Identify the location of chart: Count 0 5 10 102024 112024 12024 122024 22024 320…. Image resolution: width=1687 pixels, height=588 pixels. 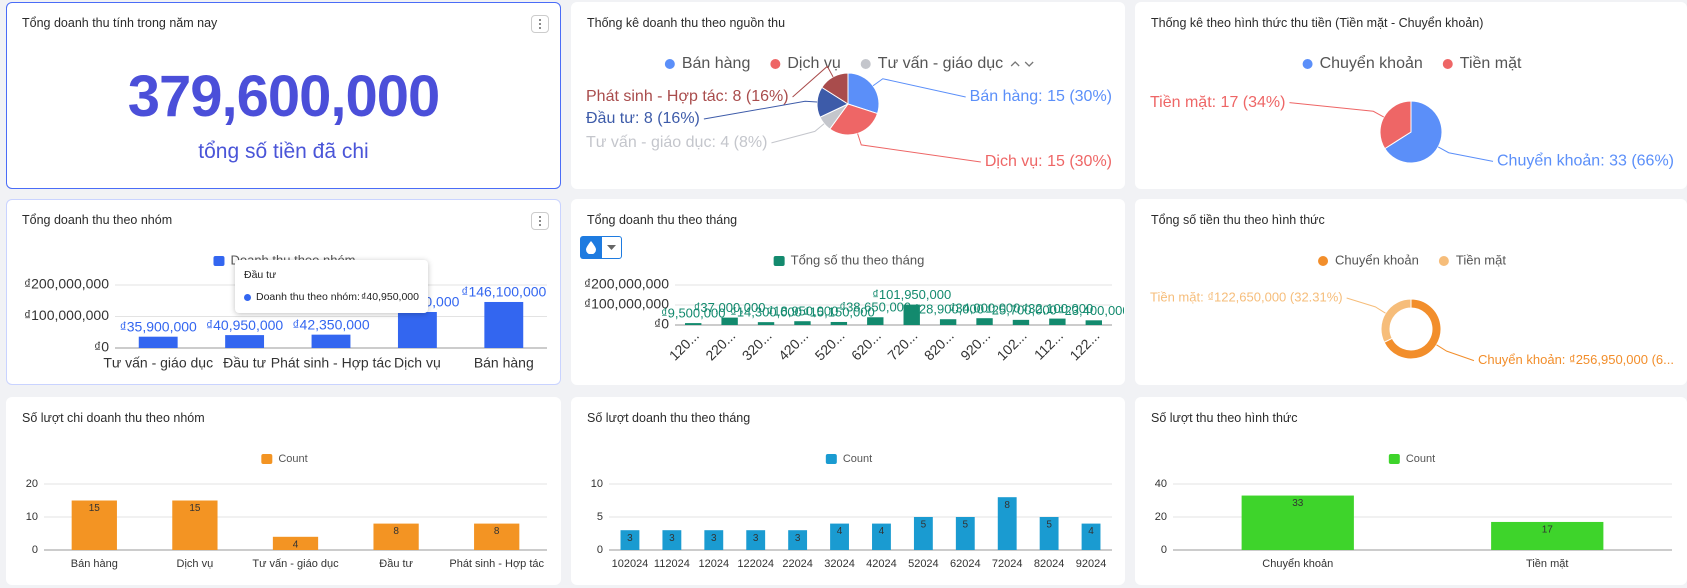
(851, 511).